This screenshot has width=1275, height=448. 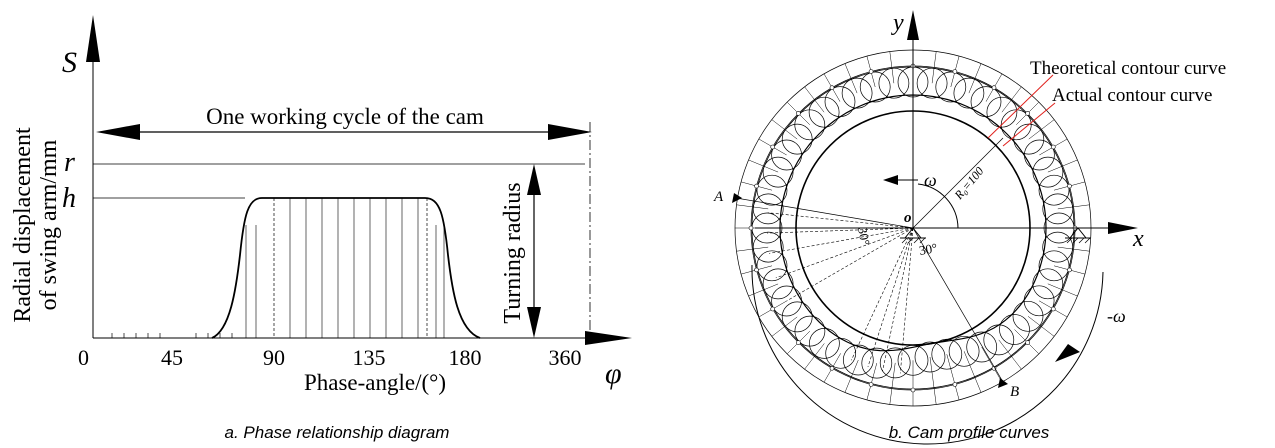 I want to click on right-caption: b. Cam profile curves, so click(x=969, y=432).